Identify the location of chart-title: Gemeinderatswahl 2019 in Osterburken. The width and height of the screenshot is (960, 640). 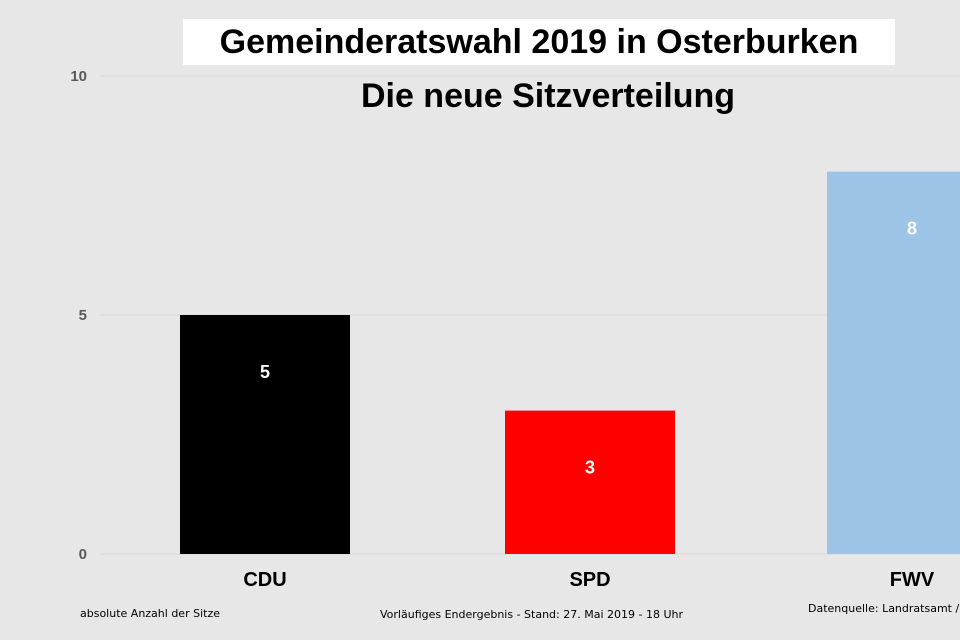
(539, 42).